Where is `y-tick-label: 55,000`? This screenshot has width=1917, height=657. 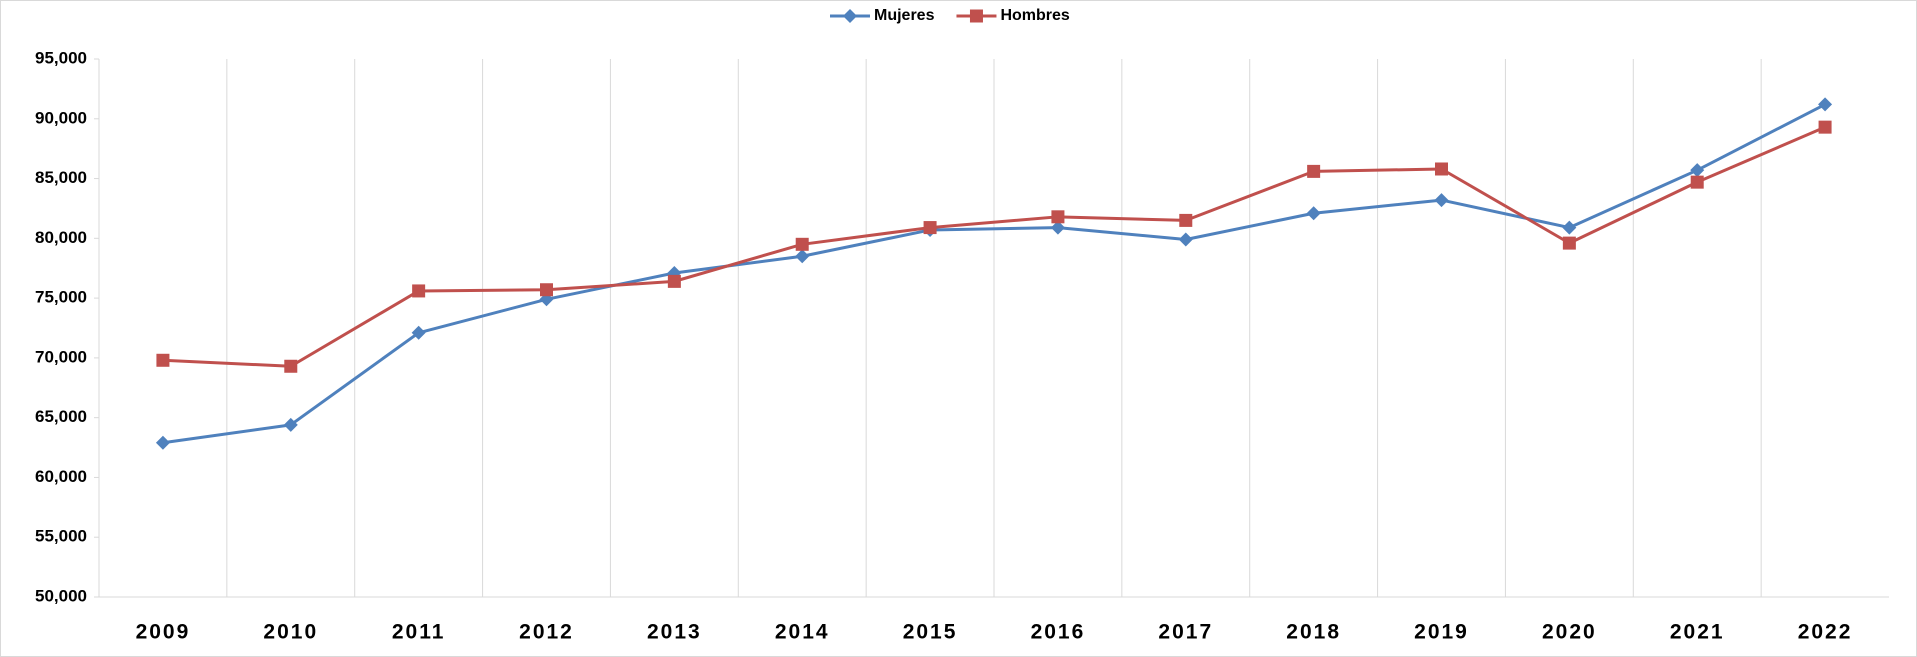 y-tick-label: 55,000 is located at coordinates (61, 536).